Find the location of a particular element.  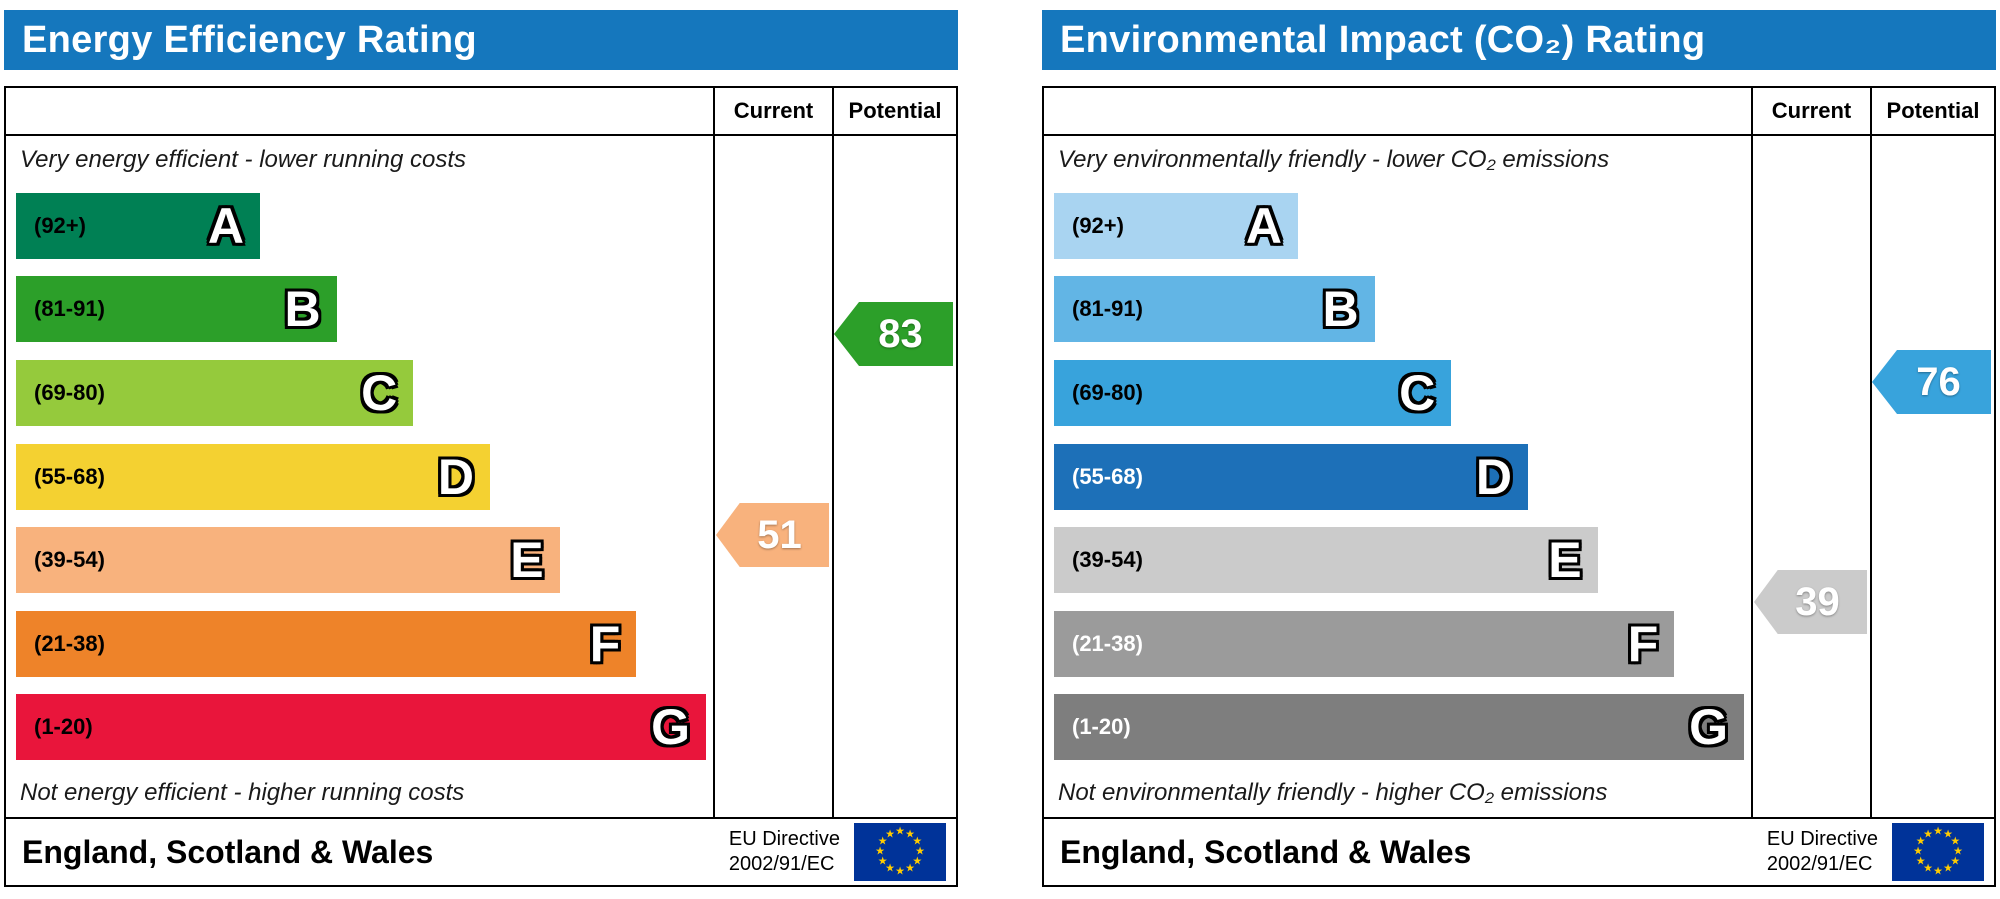

potential-value-arrow: 83 is located at coordinates (893, 334).